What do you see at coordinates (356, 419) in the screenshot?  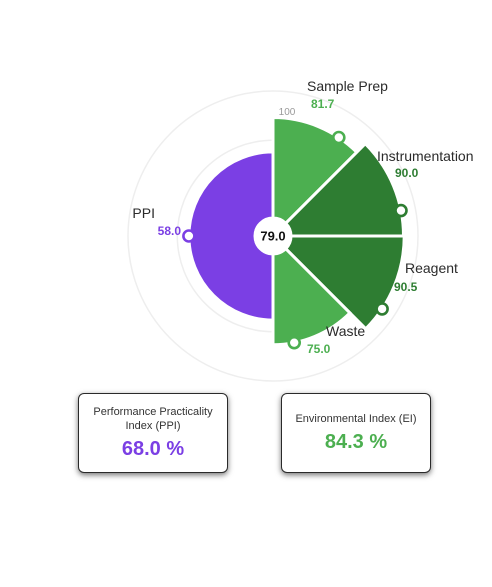 I see `ei-card-title: Environmental Index (EI)` at bounding box center [356, 419].